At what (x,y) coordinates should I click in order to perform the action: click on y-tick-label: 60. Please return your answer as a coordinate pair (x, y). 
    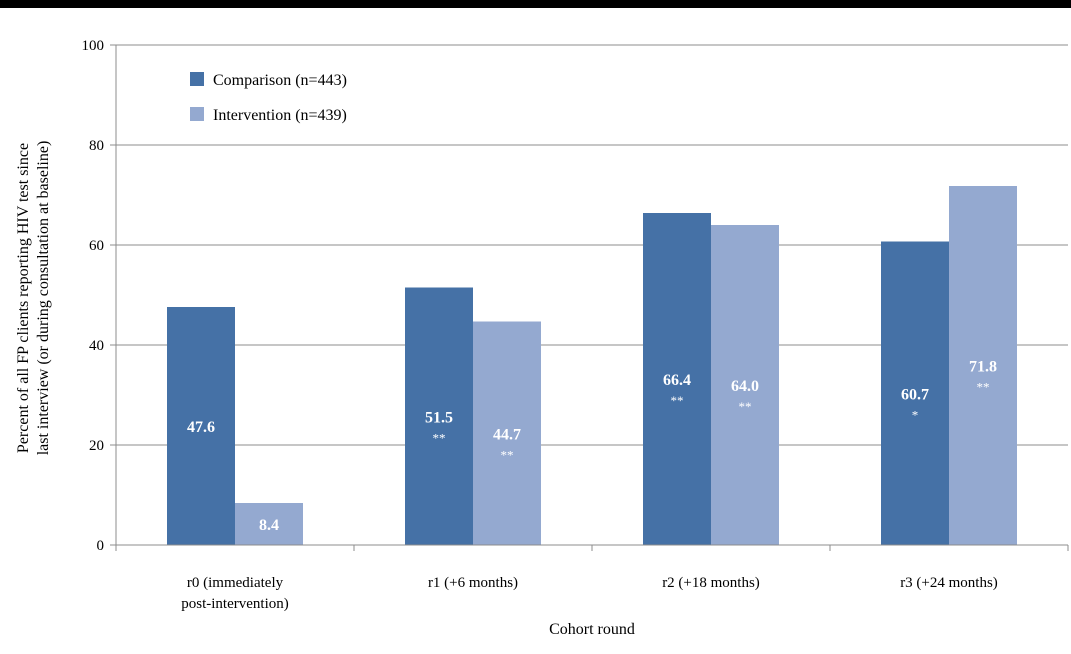
    Looking at the image, I should click on (96, 246).